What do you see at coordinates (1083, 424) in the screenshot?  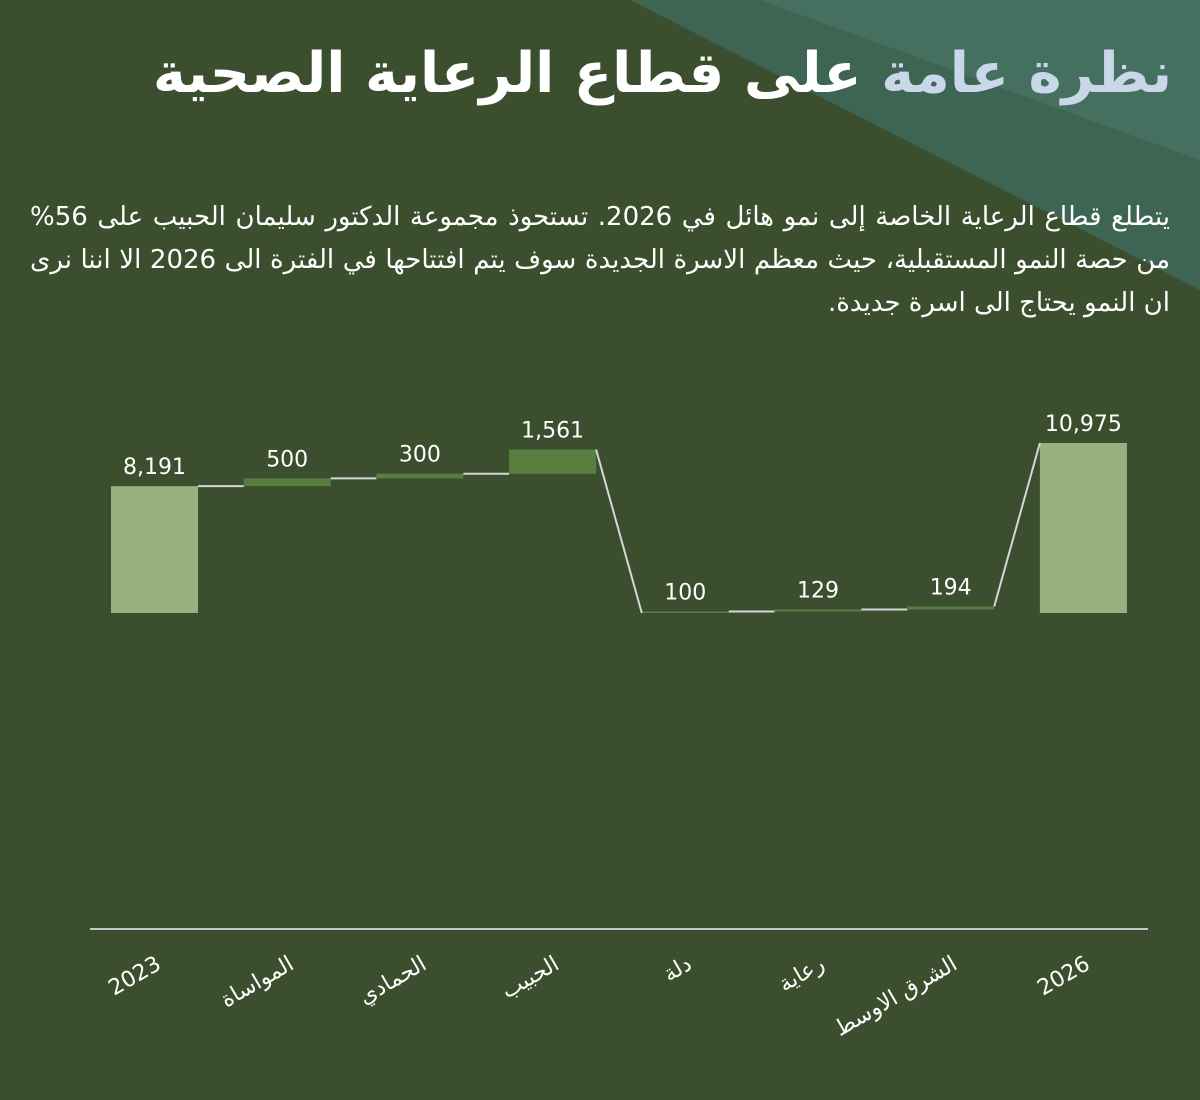 I see `value-label-7: 10,975` at bounding box center [1083, 424].